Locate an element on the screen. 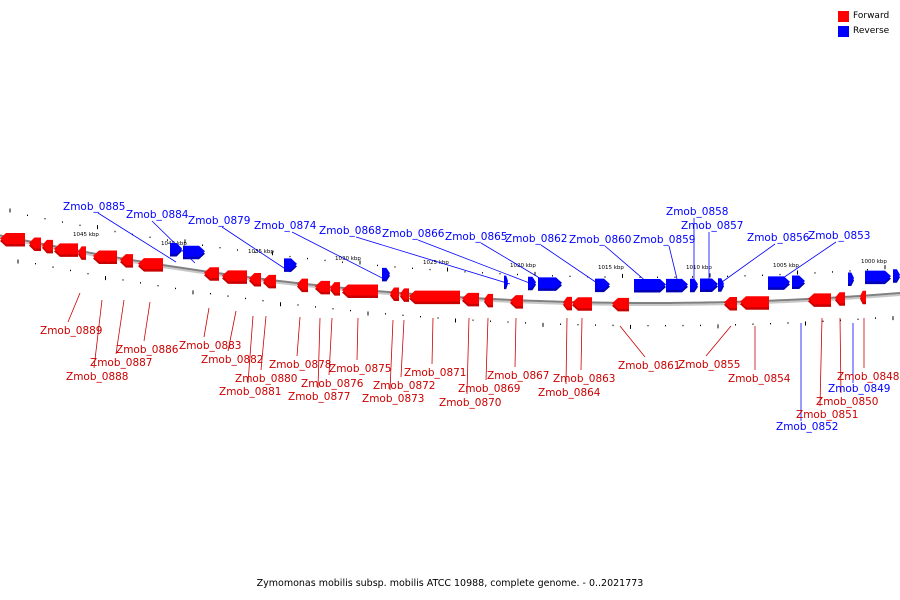  gene-label: Zmob_0874 is located at coordinates (285, 226).